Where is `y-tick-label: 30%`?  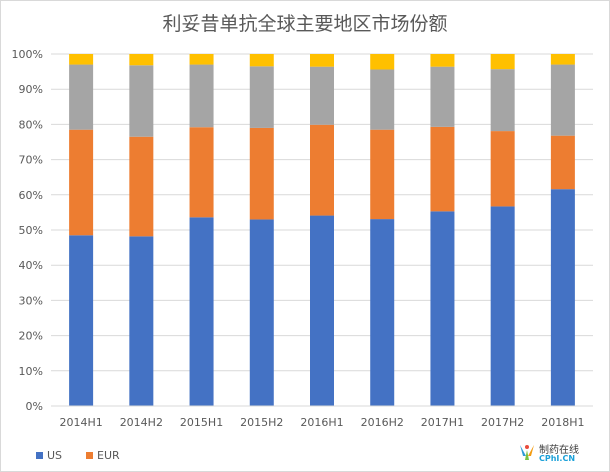
y-tick-label: 30% is located at coordinates (31, 300).